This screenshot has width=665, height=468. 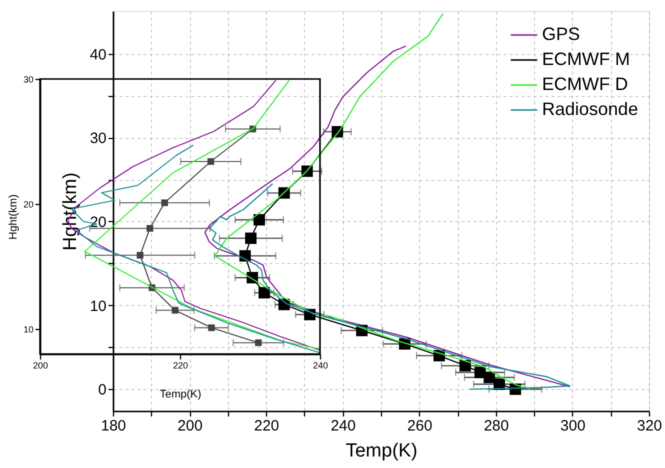 I want to click on legend-label: ECMWF D, so click(x=585, y=84).